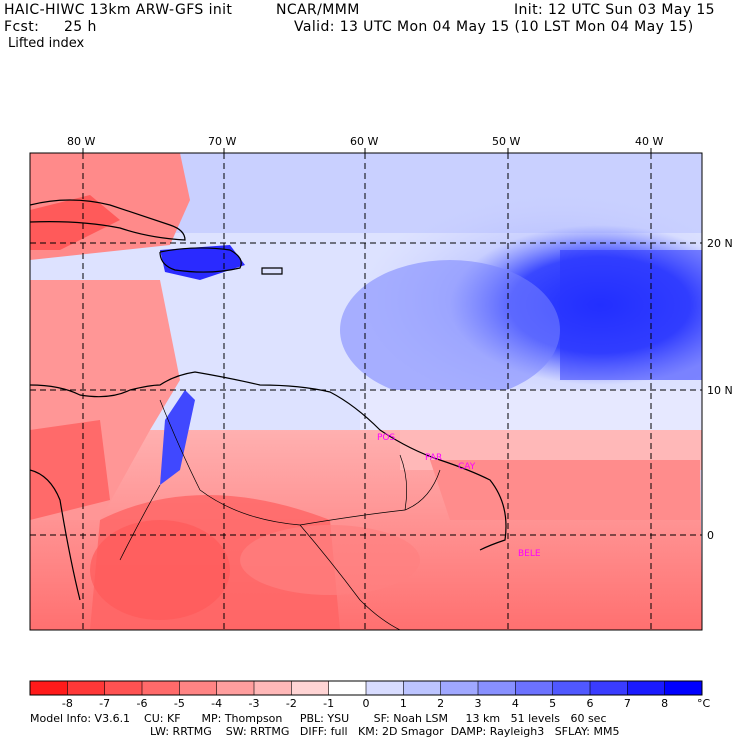  I want to click on lon-label-40w: 40 W, so click(649, 141).